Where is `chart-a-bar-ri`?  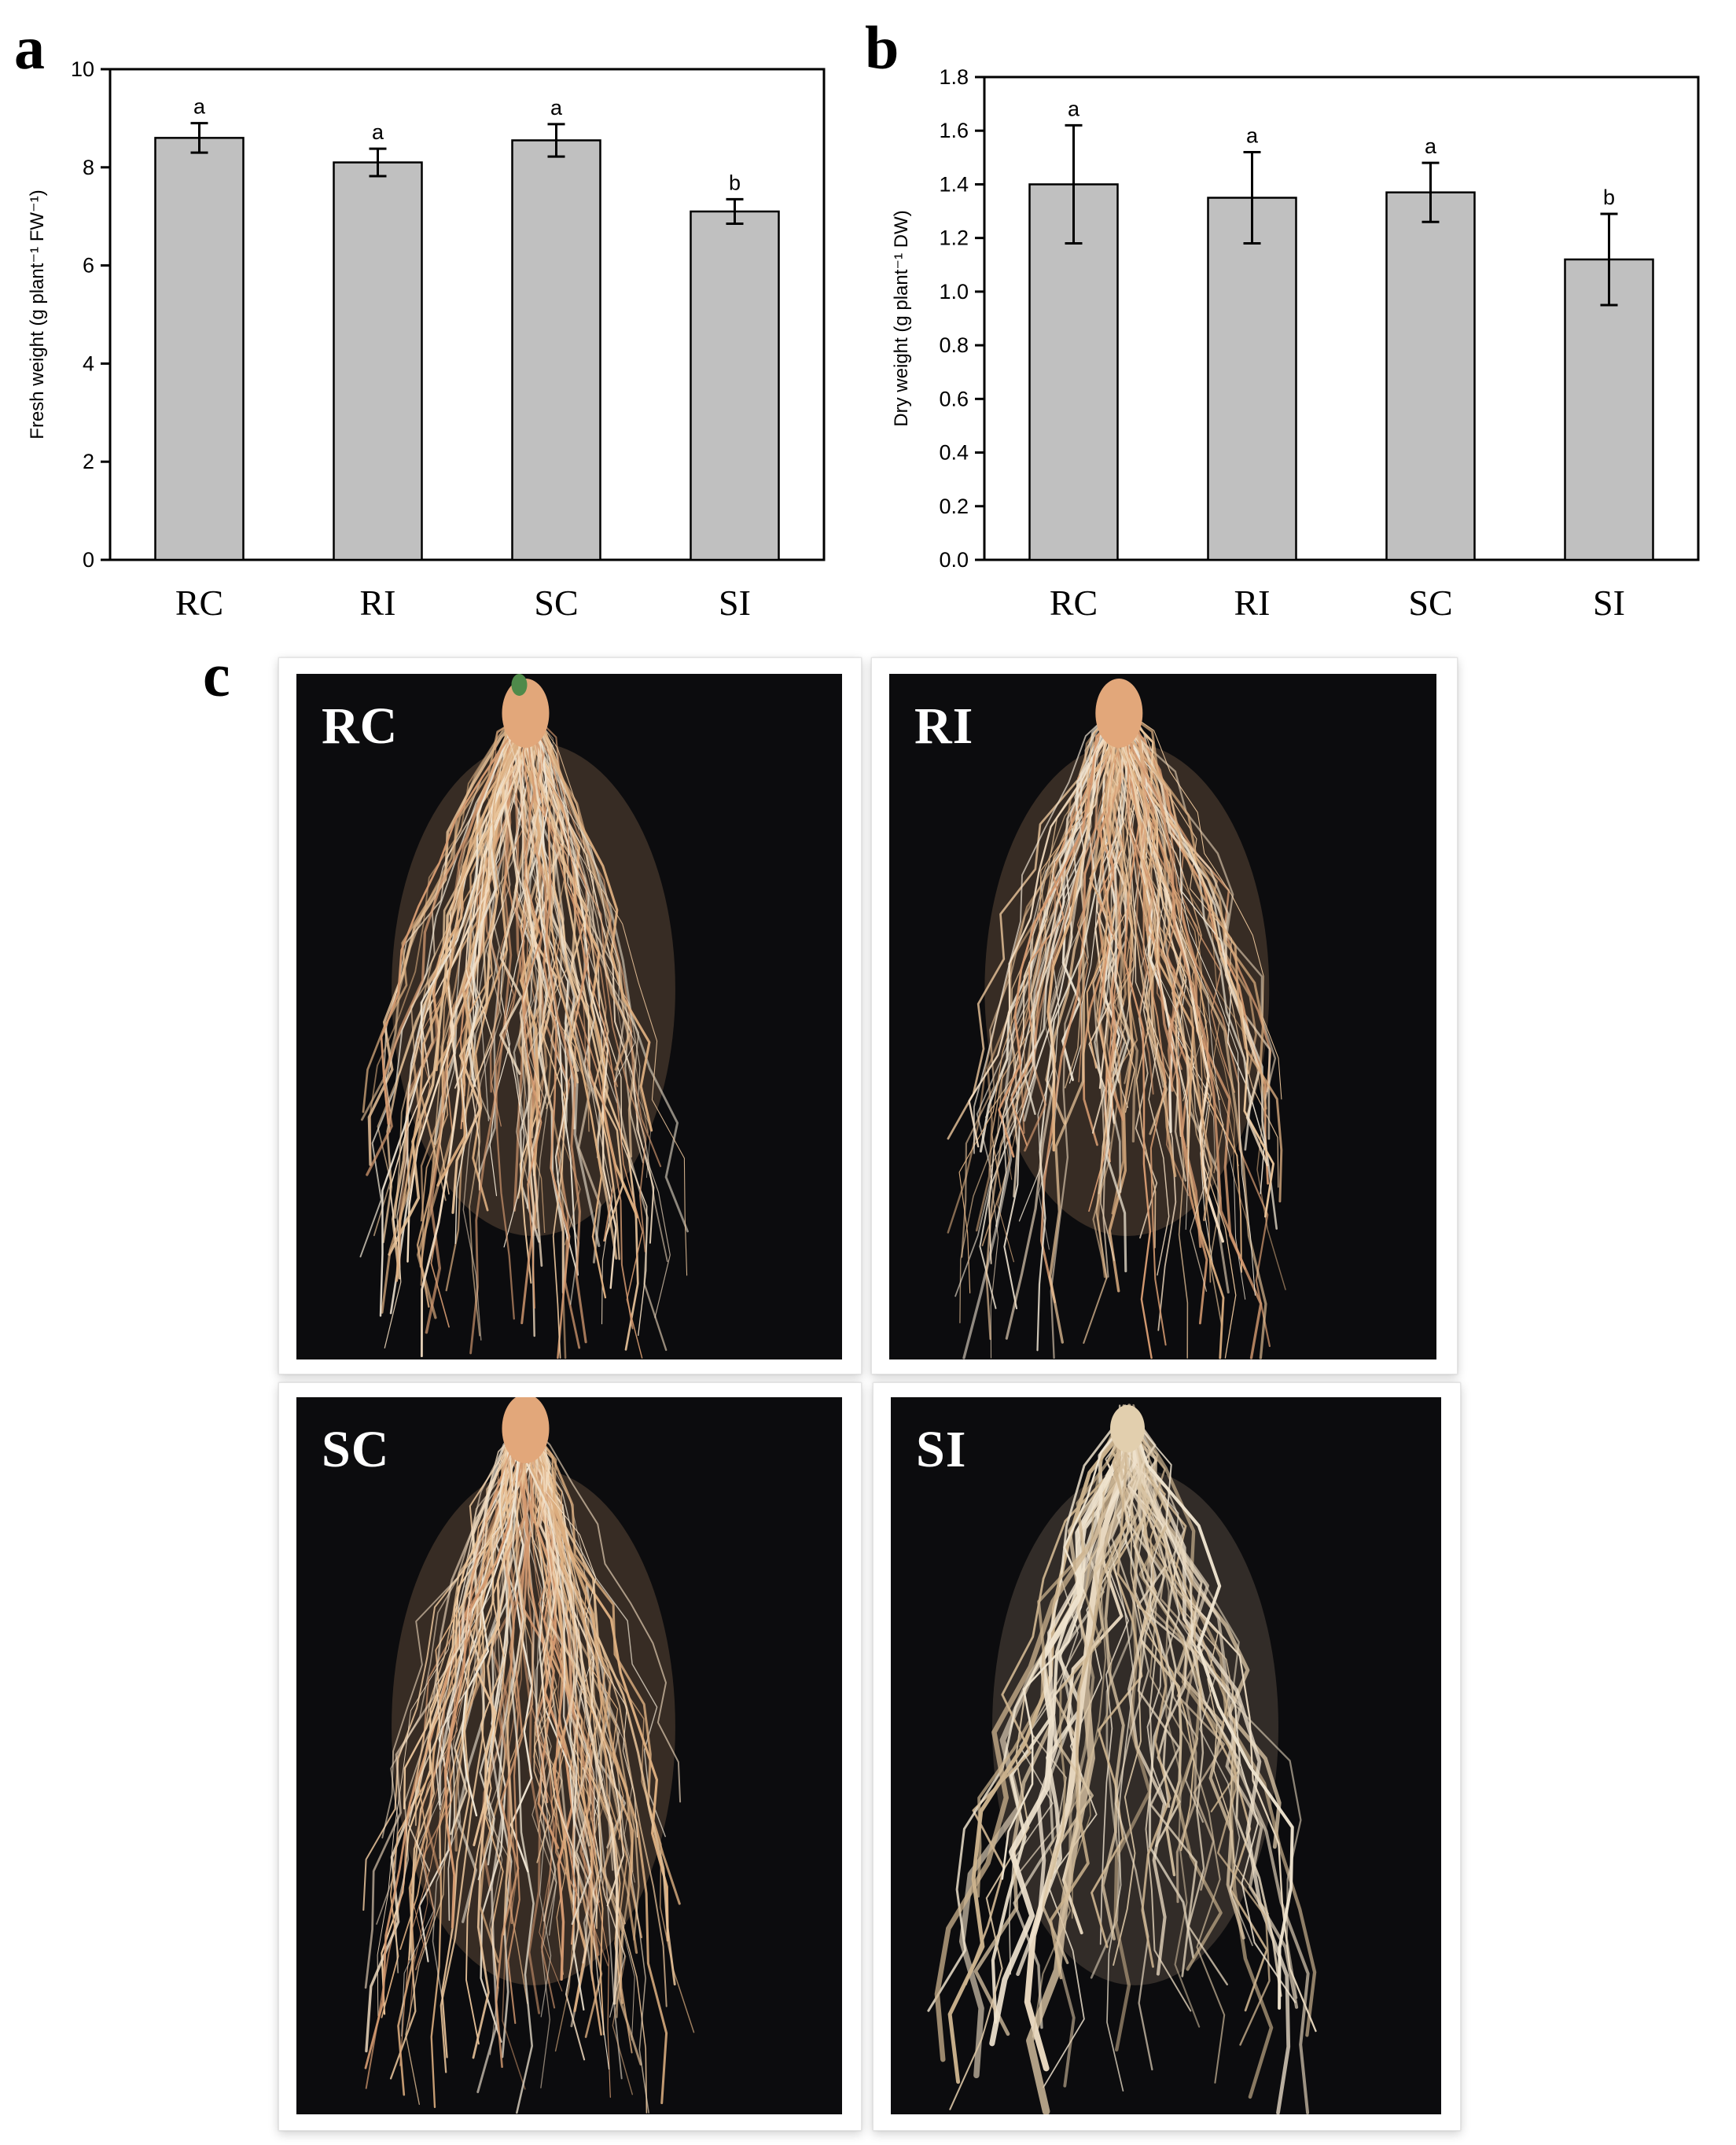 chart-a-bar-ri is located at coordinates (378, 361).